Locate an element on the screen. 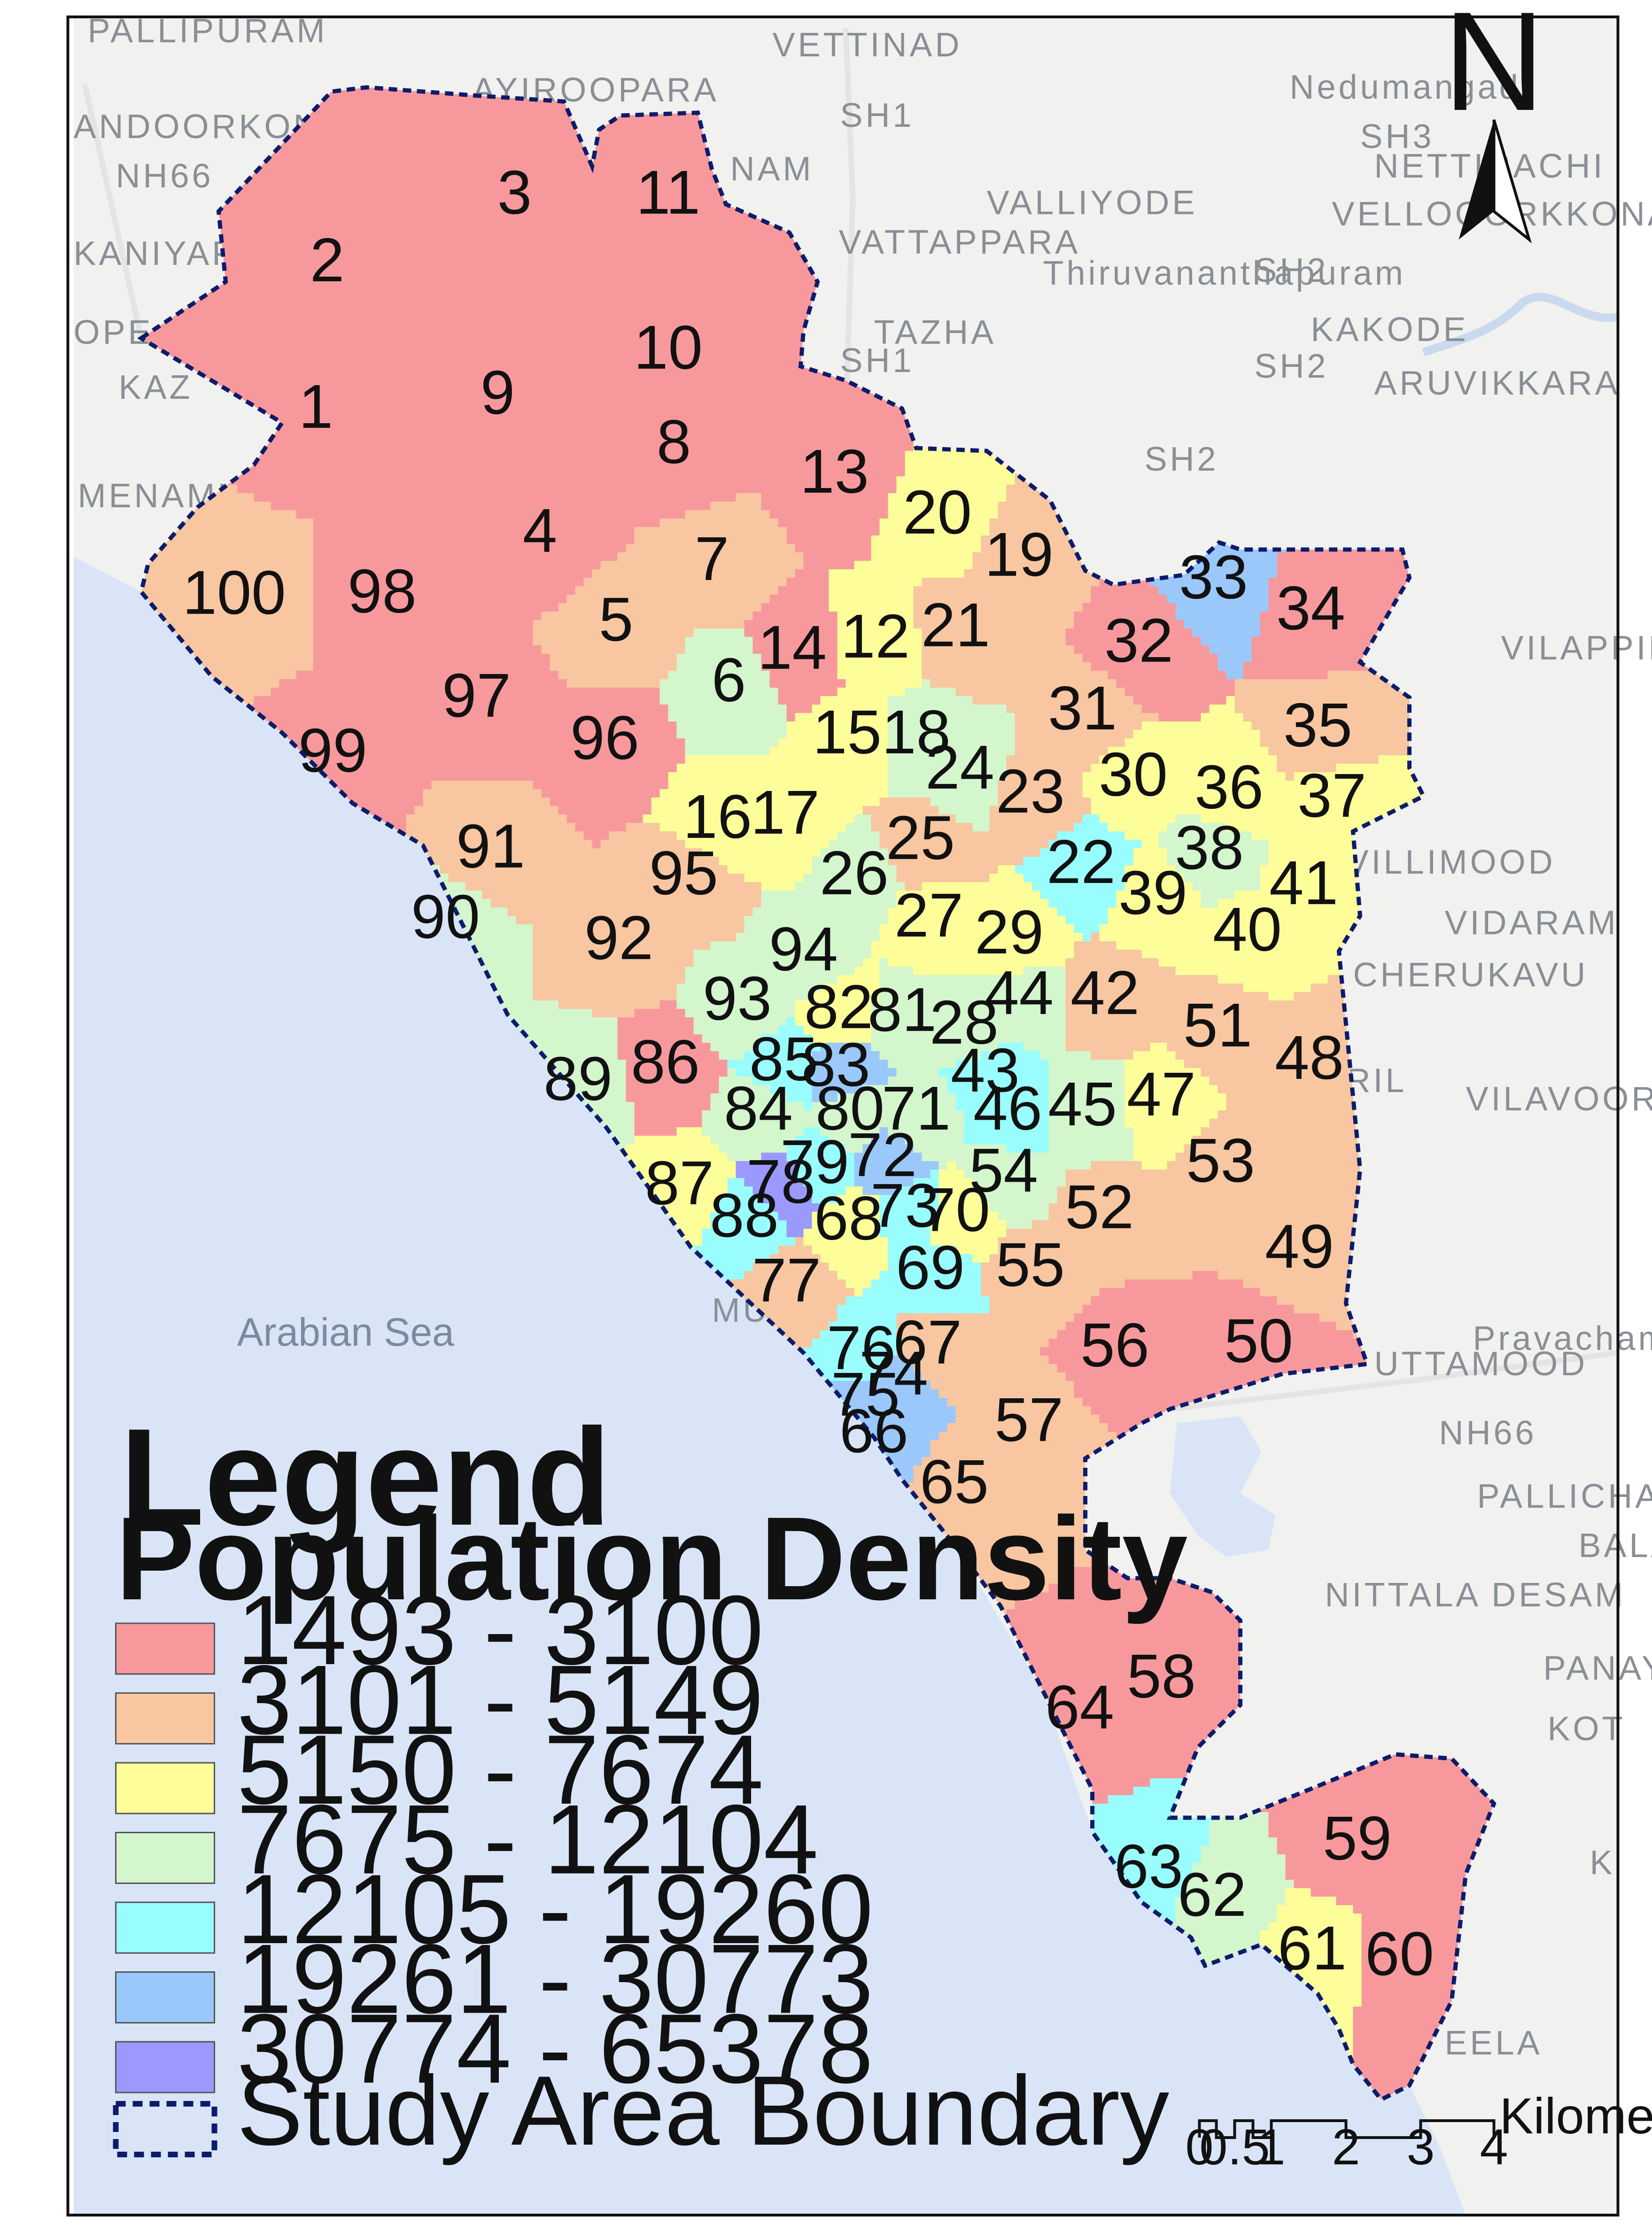 Image resolution: width=1652 pixels, height=2232 pixels. ward-78-area is located at coordinates (765, 1165).